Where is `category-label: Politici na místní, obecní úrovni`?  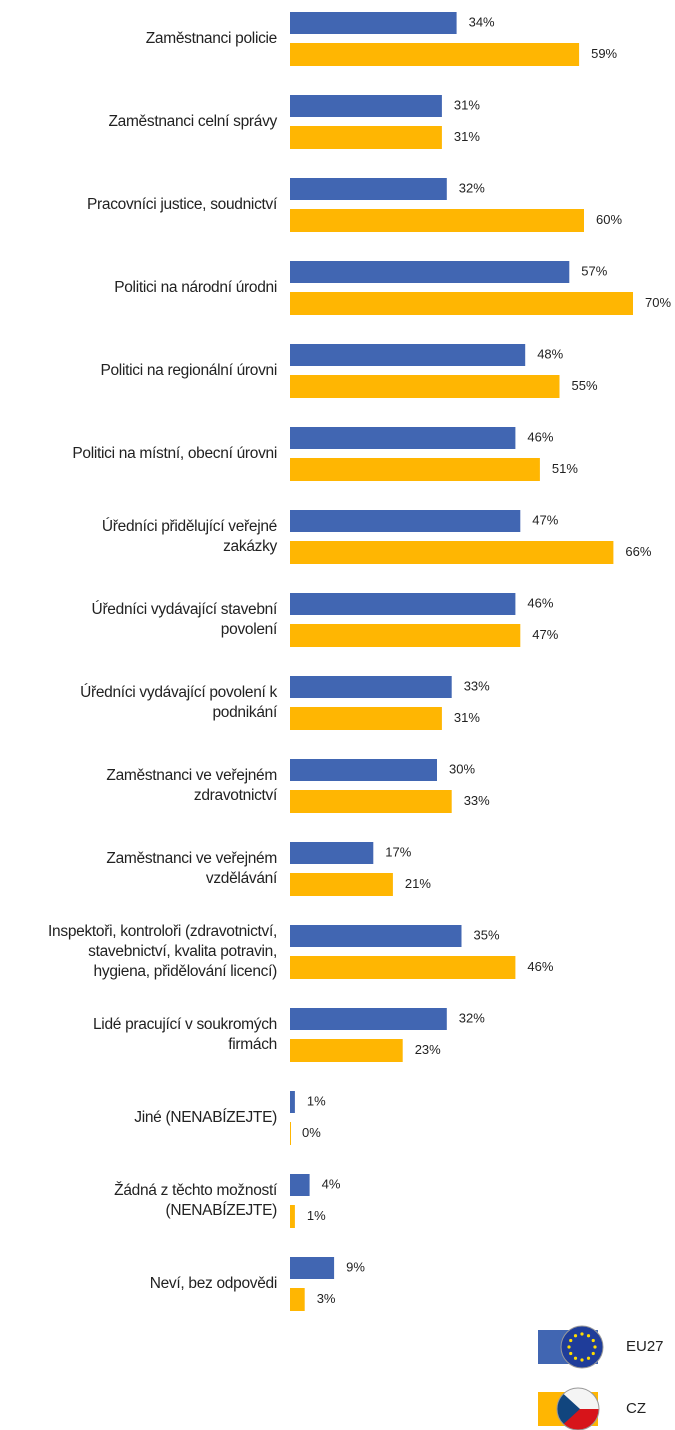 category-label: Politici na místní, obecní úrovni is located at coordinates (174, 453).